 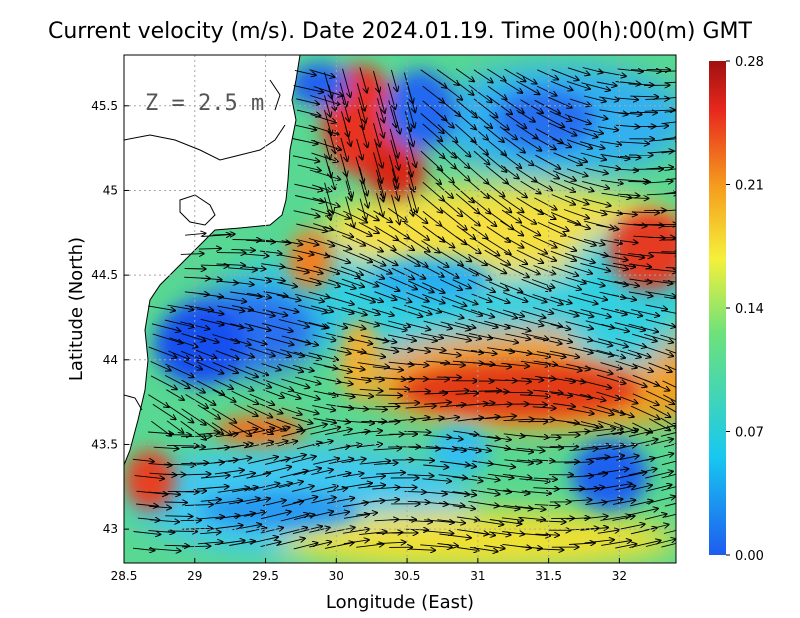 What do you see at coordinates (749, 556) in the screenshot?
I see `colorbar-tick-label: 0.00` at bounding box center [749, 556].